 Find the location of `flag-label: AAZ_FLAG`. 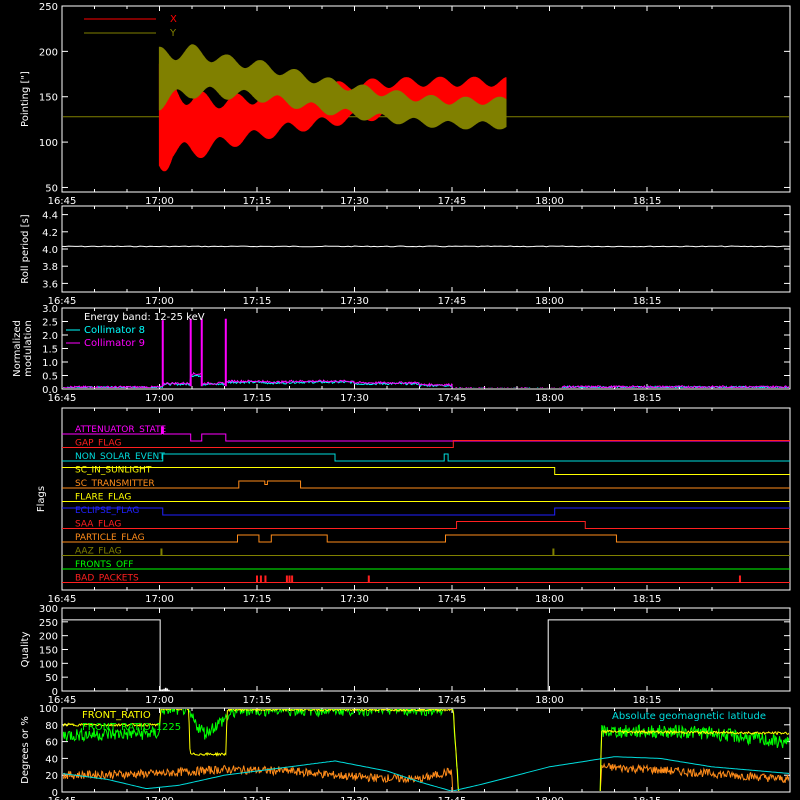

flag-label: AAZ_FLAG is located at coordinates (98, 552).